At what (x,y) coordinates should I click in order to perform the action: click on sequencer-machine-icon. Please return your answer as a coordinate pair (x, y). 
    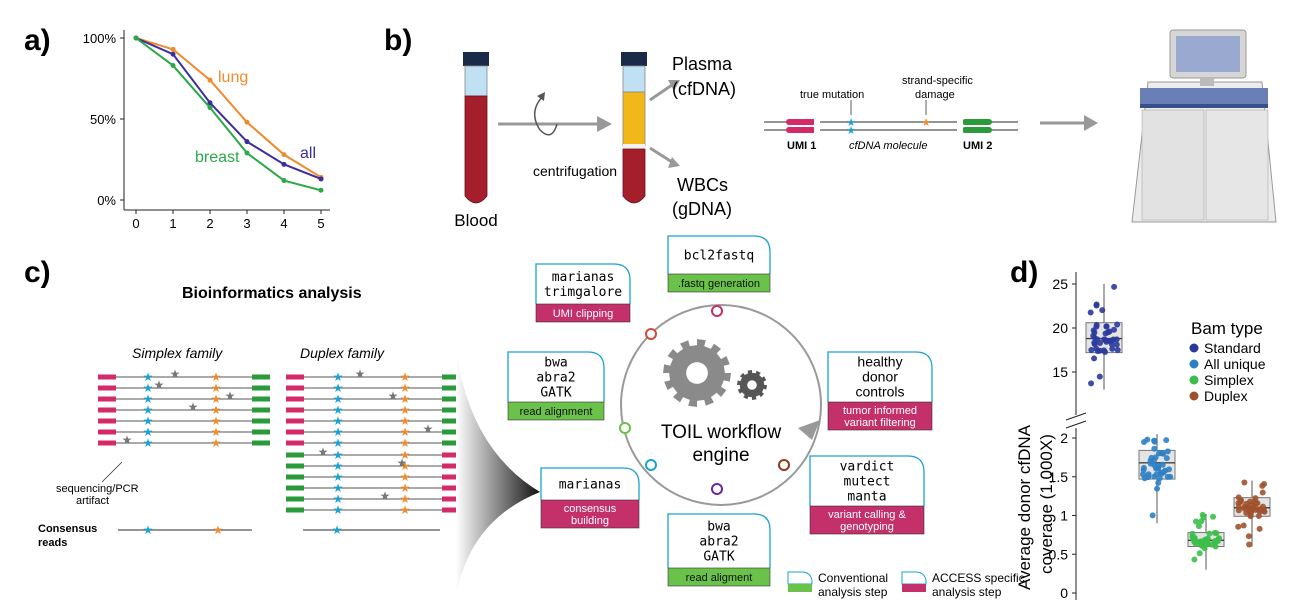
    Looking at the image, I should click on (1204, 126).